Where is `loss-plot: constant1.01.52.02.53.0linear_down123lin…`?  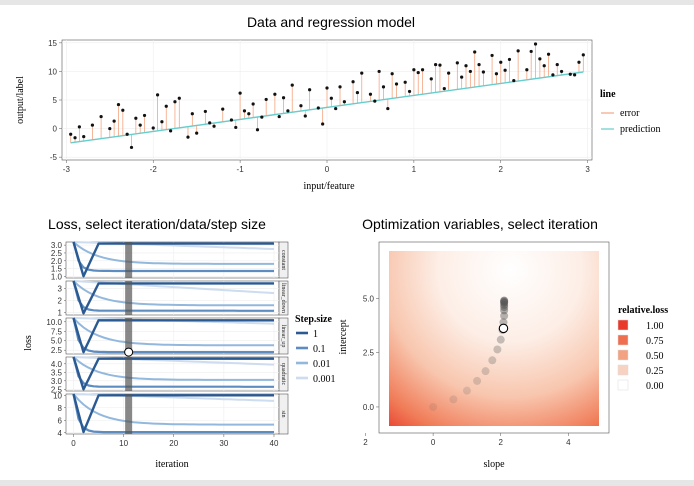
loss-plot: constant1.01.52.02.53.0linear_down123lin… is located at coordinates (167, 344).